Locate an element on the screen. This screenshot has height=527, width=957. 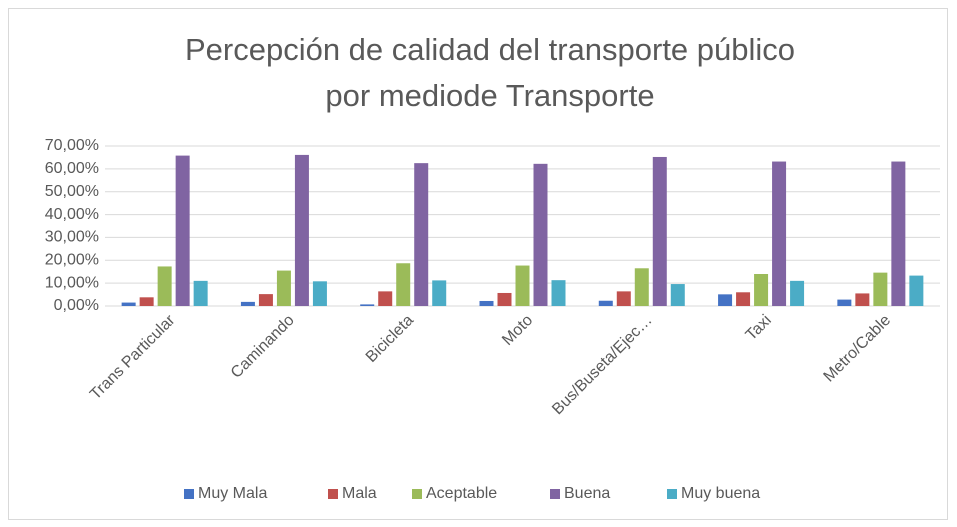
y-tick-label: 20,00% is located at coordinates (72, 260).